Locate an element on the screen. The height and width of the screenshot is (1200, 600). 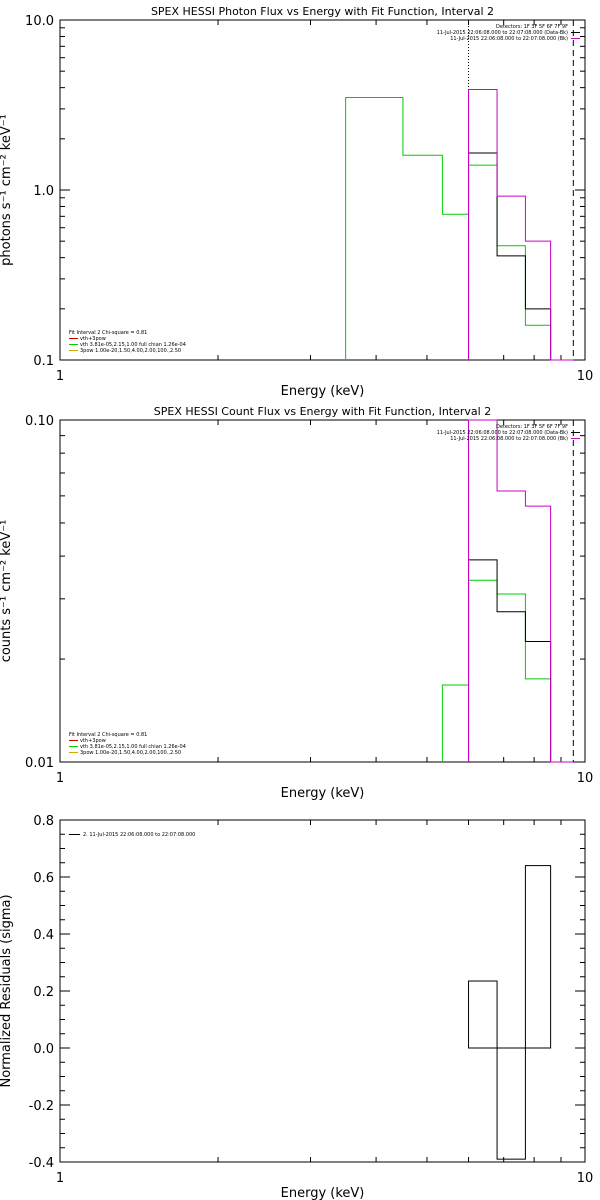
y-tick-label: 1.0 is located at coordinates (43, 191).